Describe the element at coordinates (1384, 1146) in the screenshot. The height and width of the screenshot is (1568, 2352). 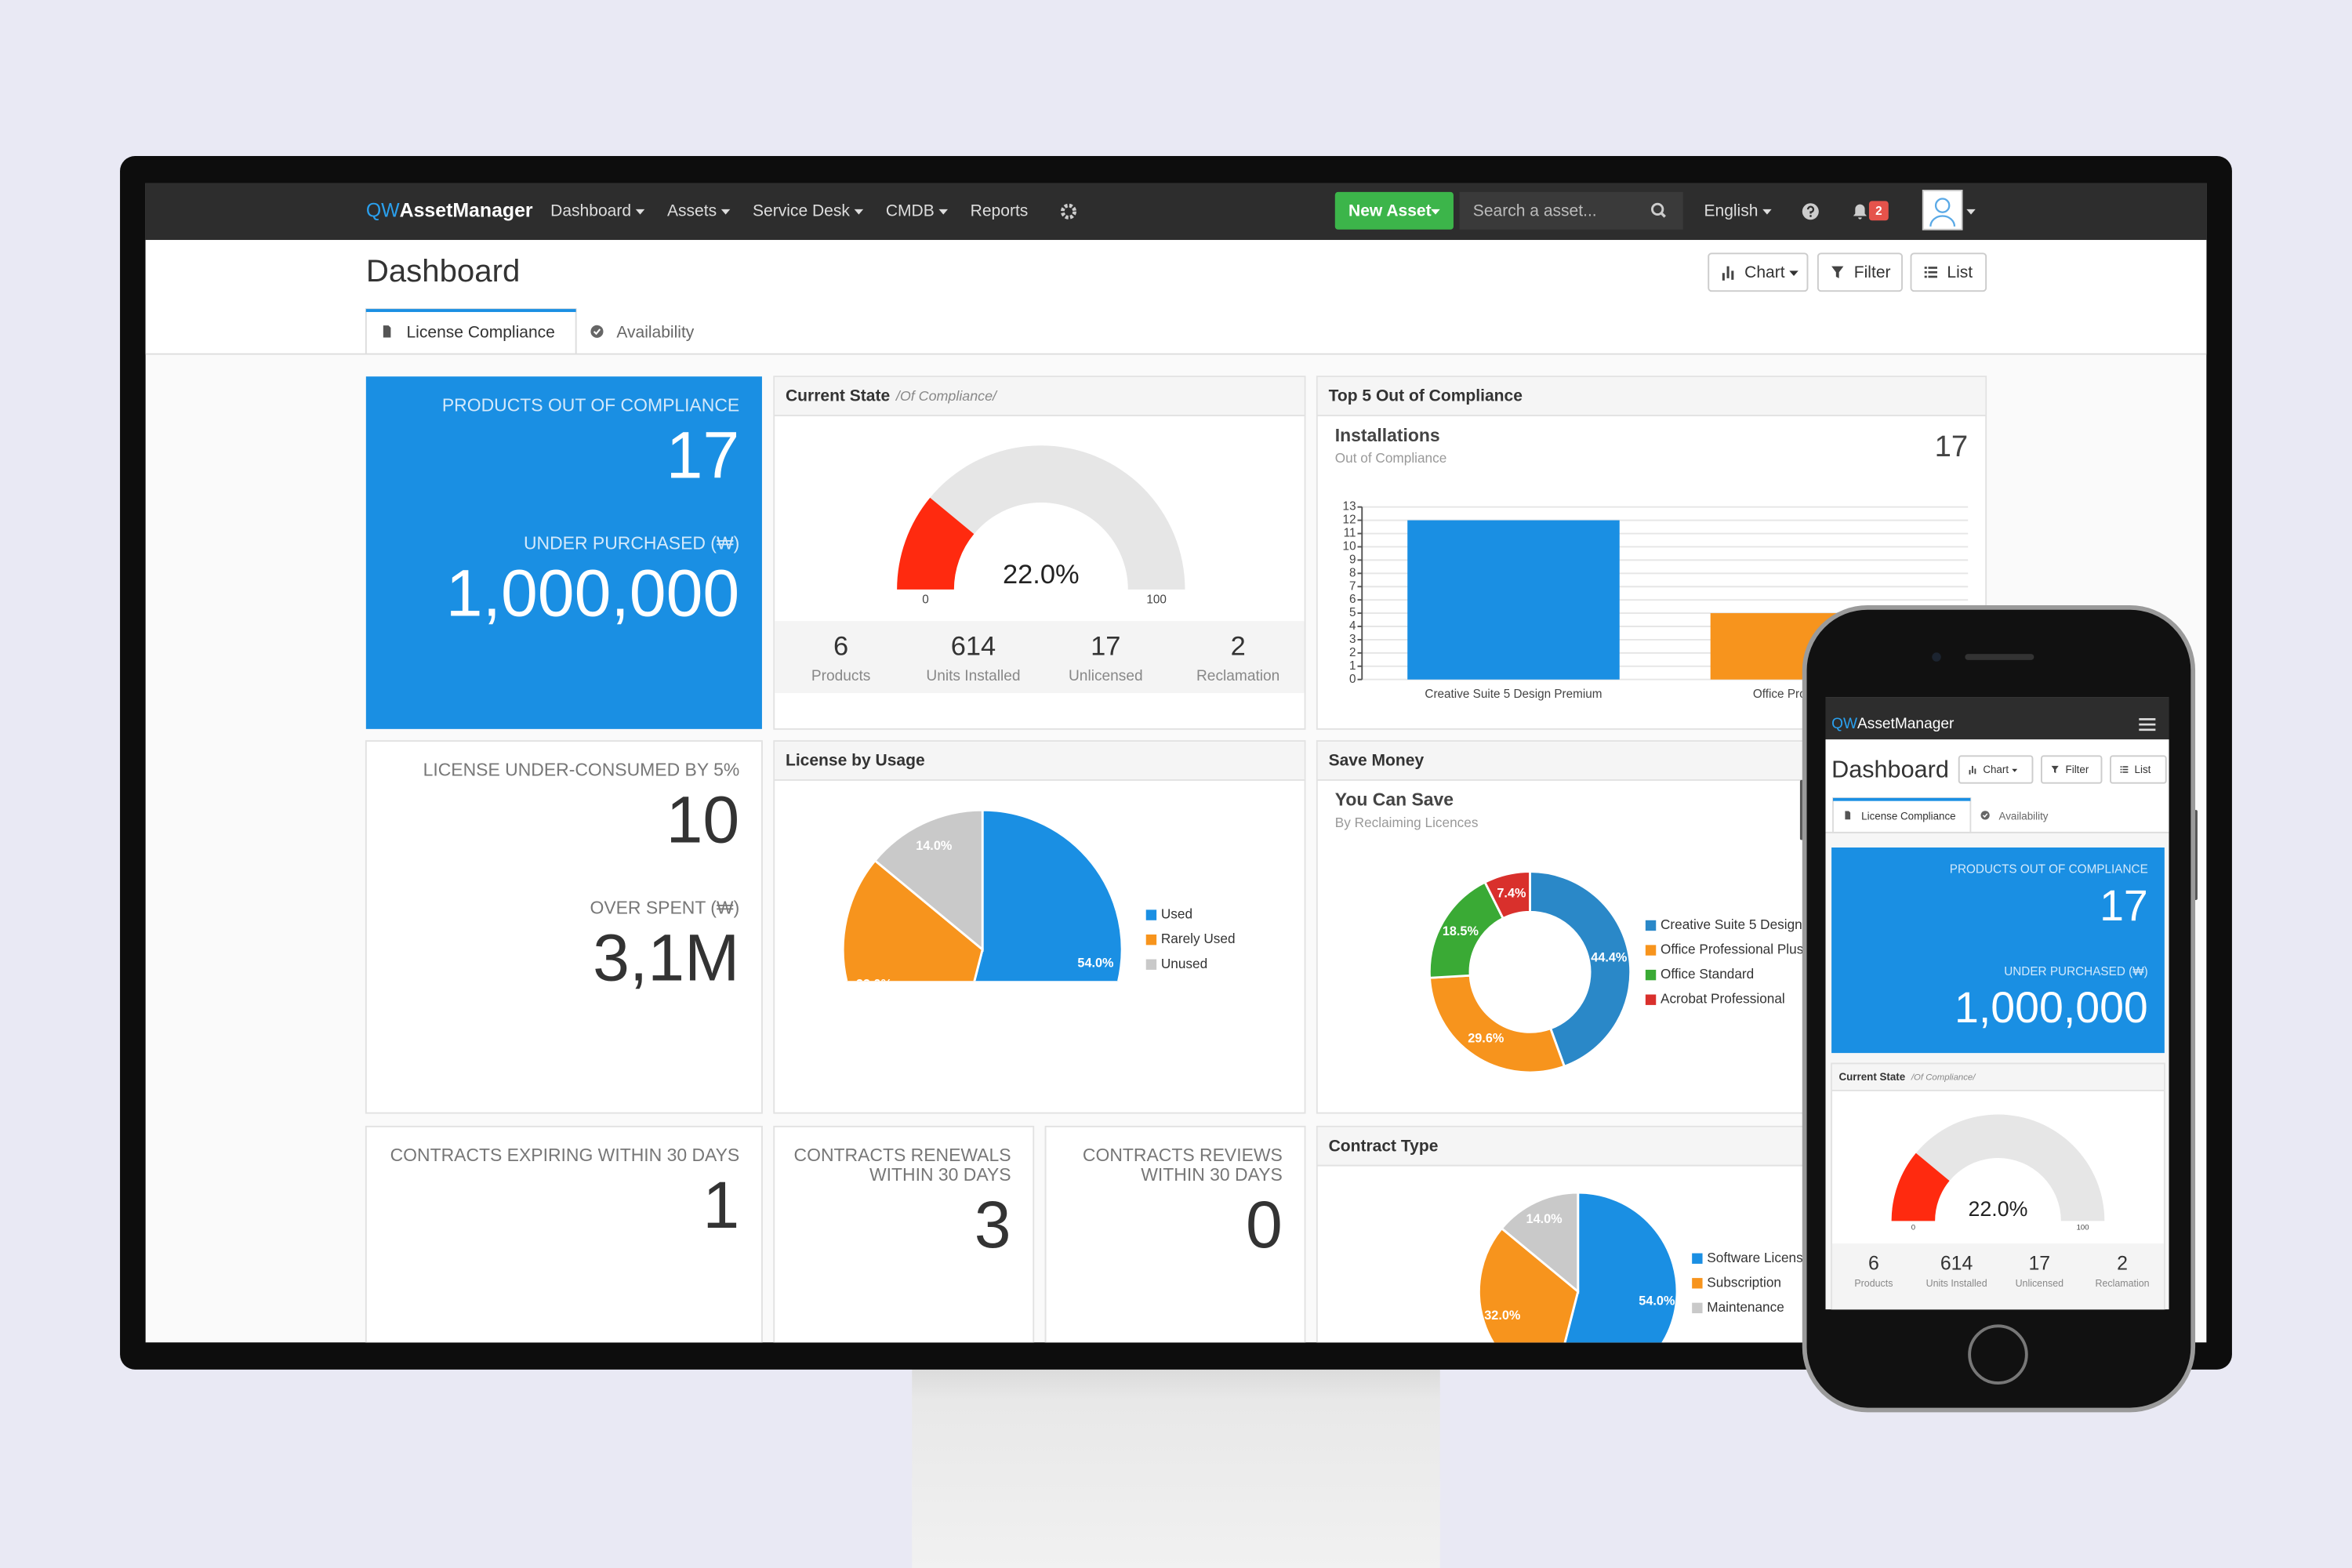
I see `panel-title: Contract Type` at that location.